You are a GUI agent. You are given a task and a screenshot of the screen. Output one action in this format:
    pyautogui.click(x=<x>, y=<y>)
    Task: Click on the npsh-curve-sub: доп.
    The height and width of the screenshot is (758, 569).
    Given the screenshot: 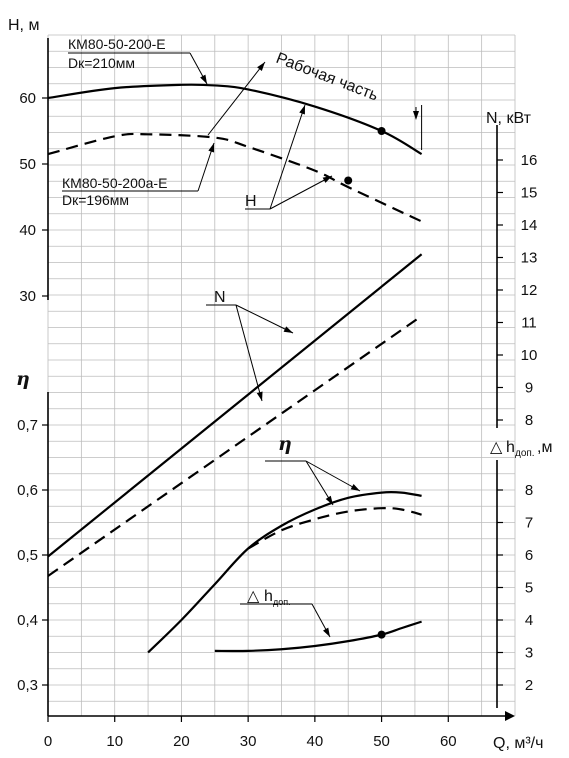 What is the action you would take?
    pyautogui.click(x=282, y=602)
    